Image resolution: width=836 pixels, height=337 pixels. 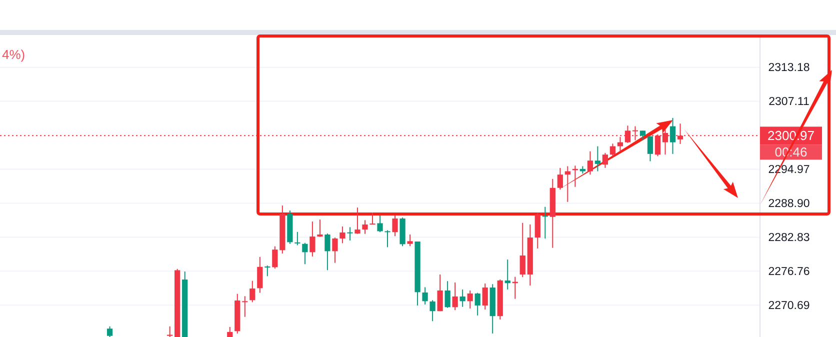 What do you see at coordinates (789, 68) in the screenshot?
I see `y-tick-label: 2313.18` at bounding box center [789, 68].